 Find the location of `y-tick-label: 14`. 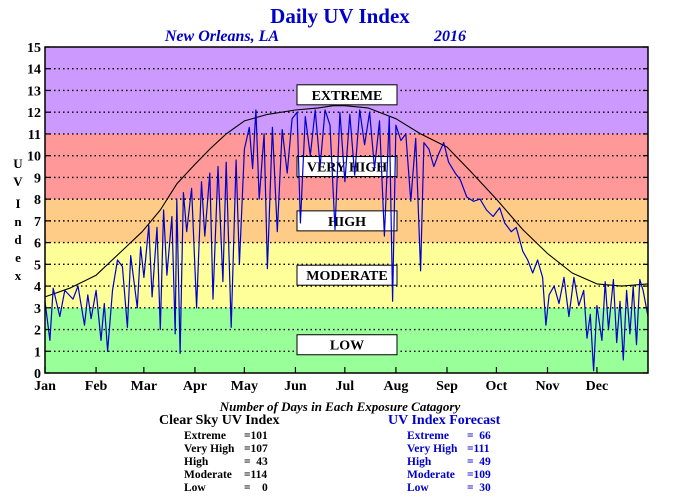

y-tick-label: 14 is located at coordinates (34, 70).